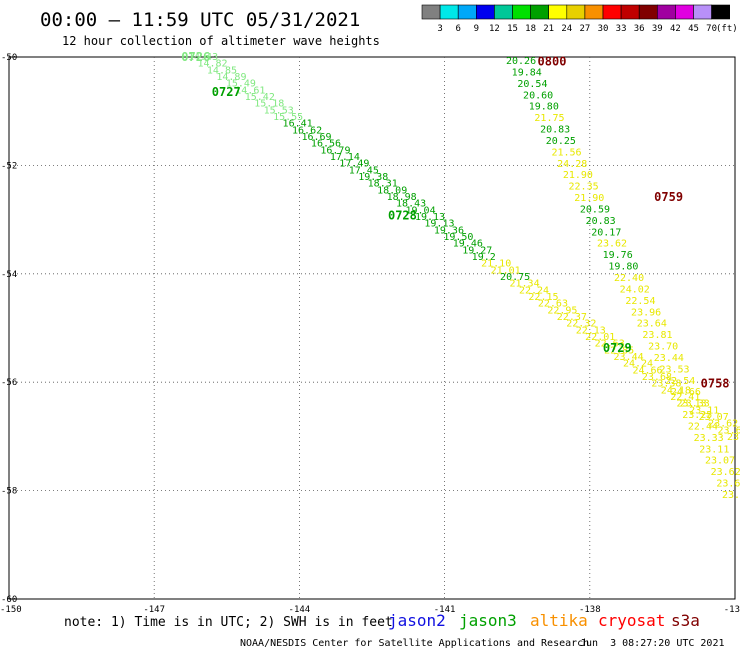  What do you see at coordinates (663, 347) in the screenshot?
I see `wave-height-value: 23.70` at bounding box center [663, 347].